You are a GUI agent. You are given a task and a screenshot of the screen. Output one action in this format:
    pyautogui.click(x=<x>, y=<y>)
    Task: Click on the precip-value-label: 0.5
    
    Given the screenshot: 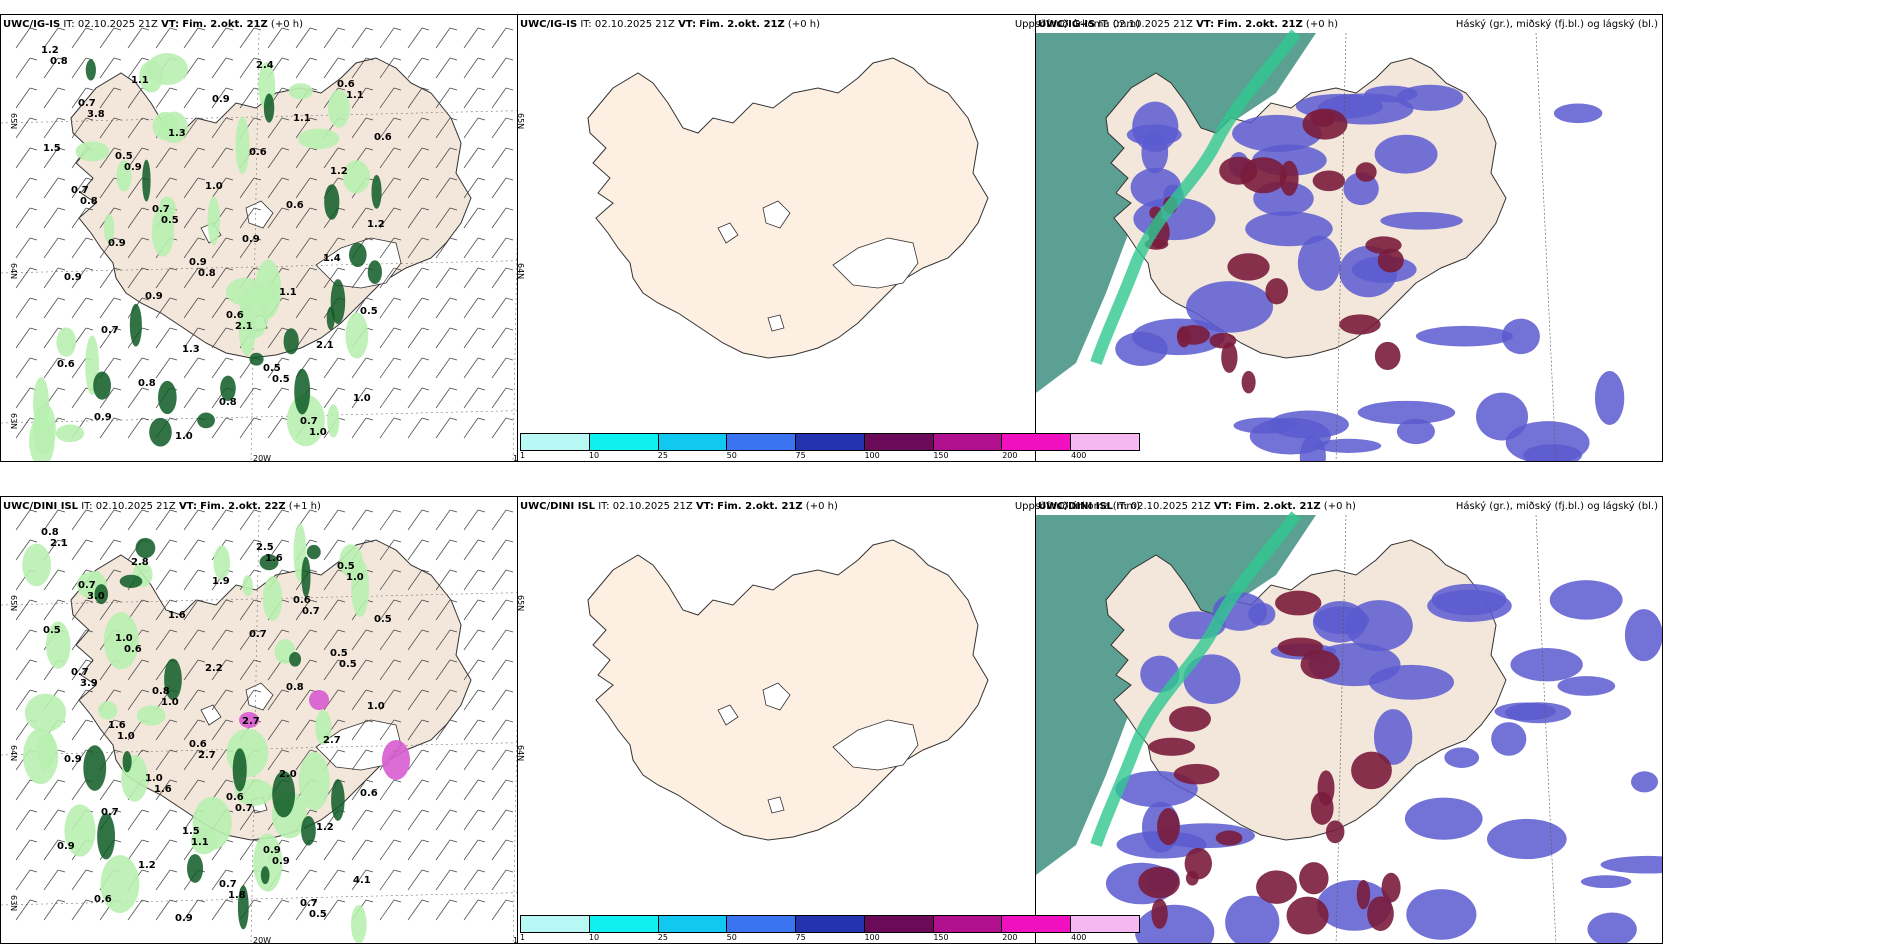 What is the action you would take?
    pyautogui.click(x=383, y=619)
    